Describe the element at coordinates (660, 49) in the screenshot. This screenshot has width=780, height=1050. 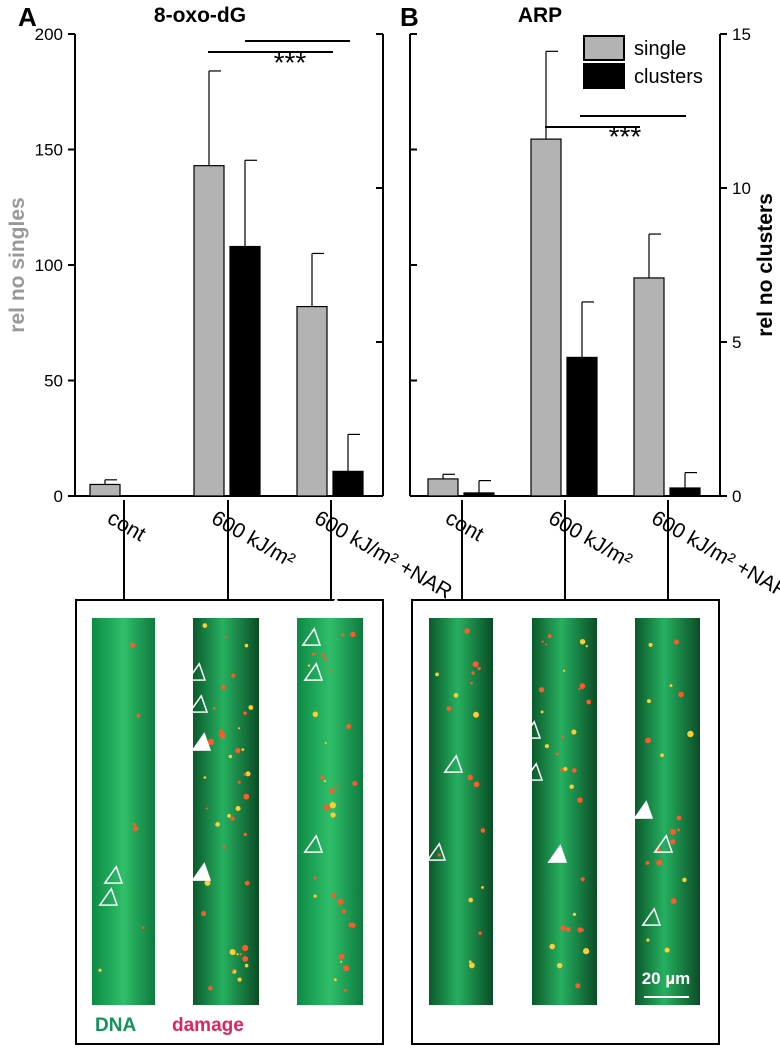
I see `legend-label: single` at that location.